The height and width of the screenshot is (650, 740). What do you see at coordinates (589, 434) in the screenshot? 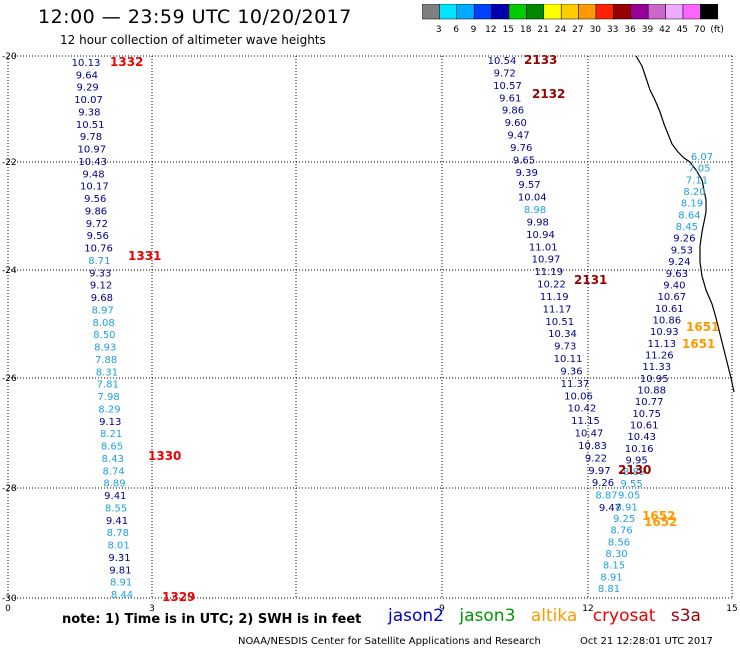
I see `wave-height-value: 10.47` at bounding box center [589, 434].